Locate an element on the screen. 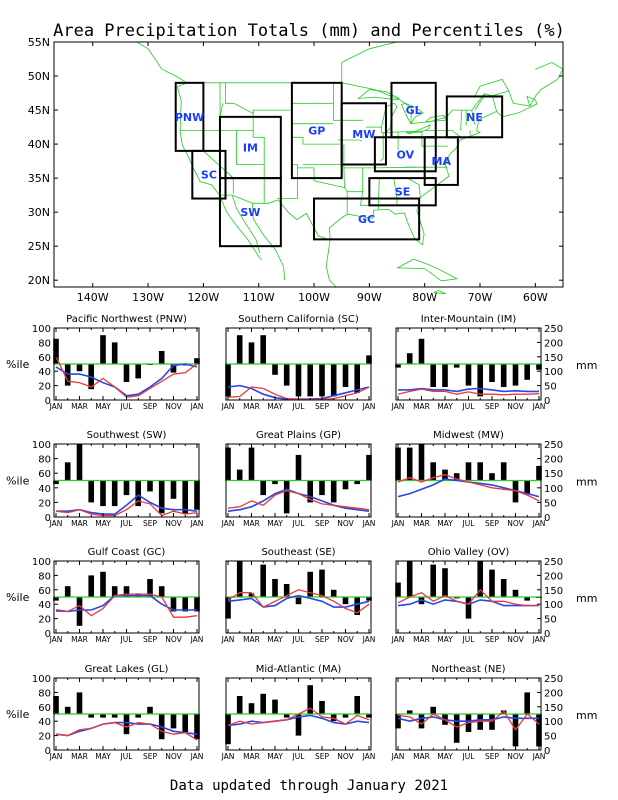  percentile-tick-label: 80 is located at coordinates (44, 693).